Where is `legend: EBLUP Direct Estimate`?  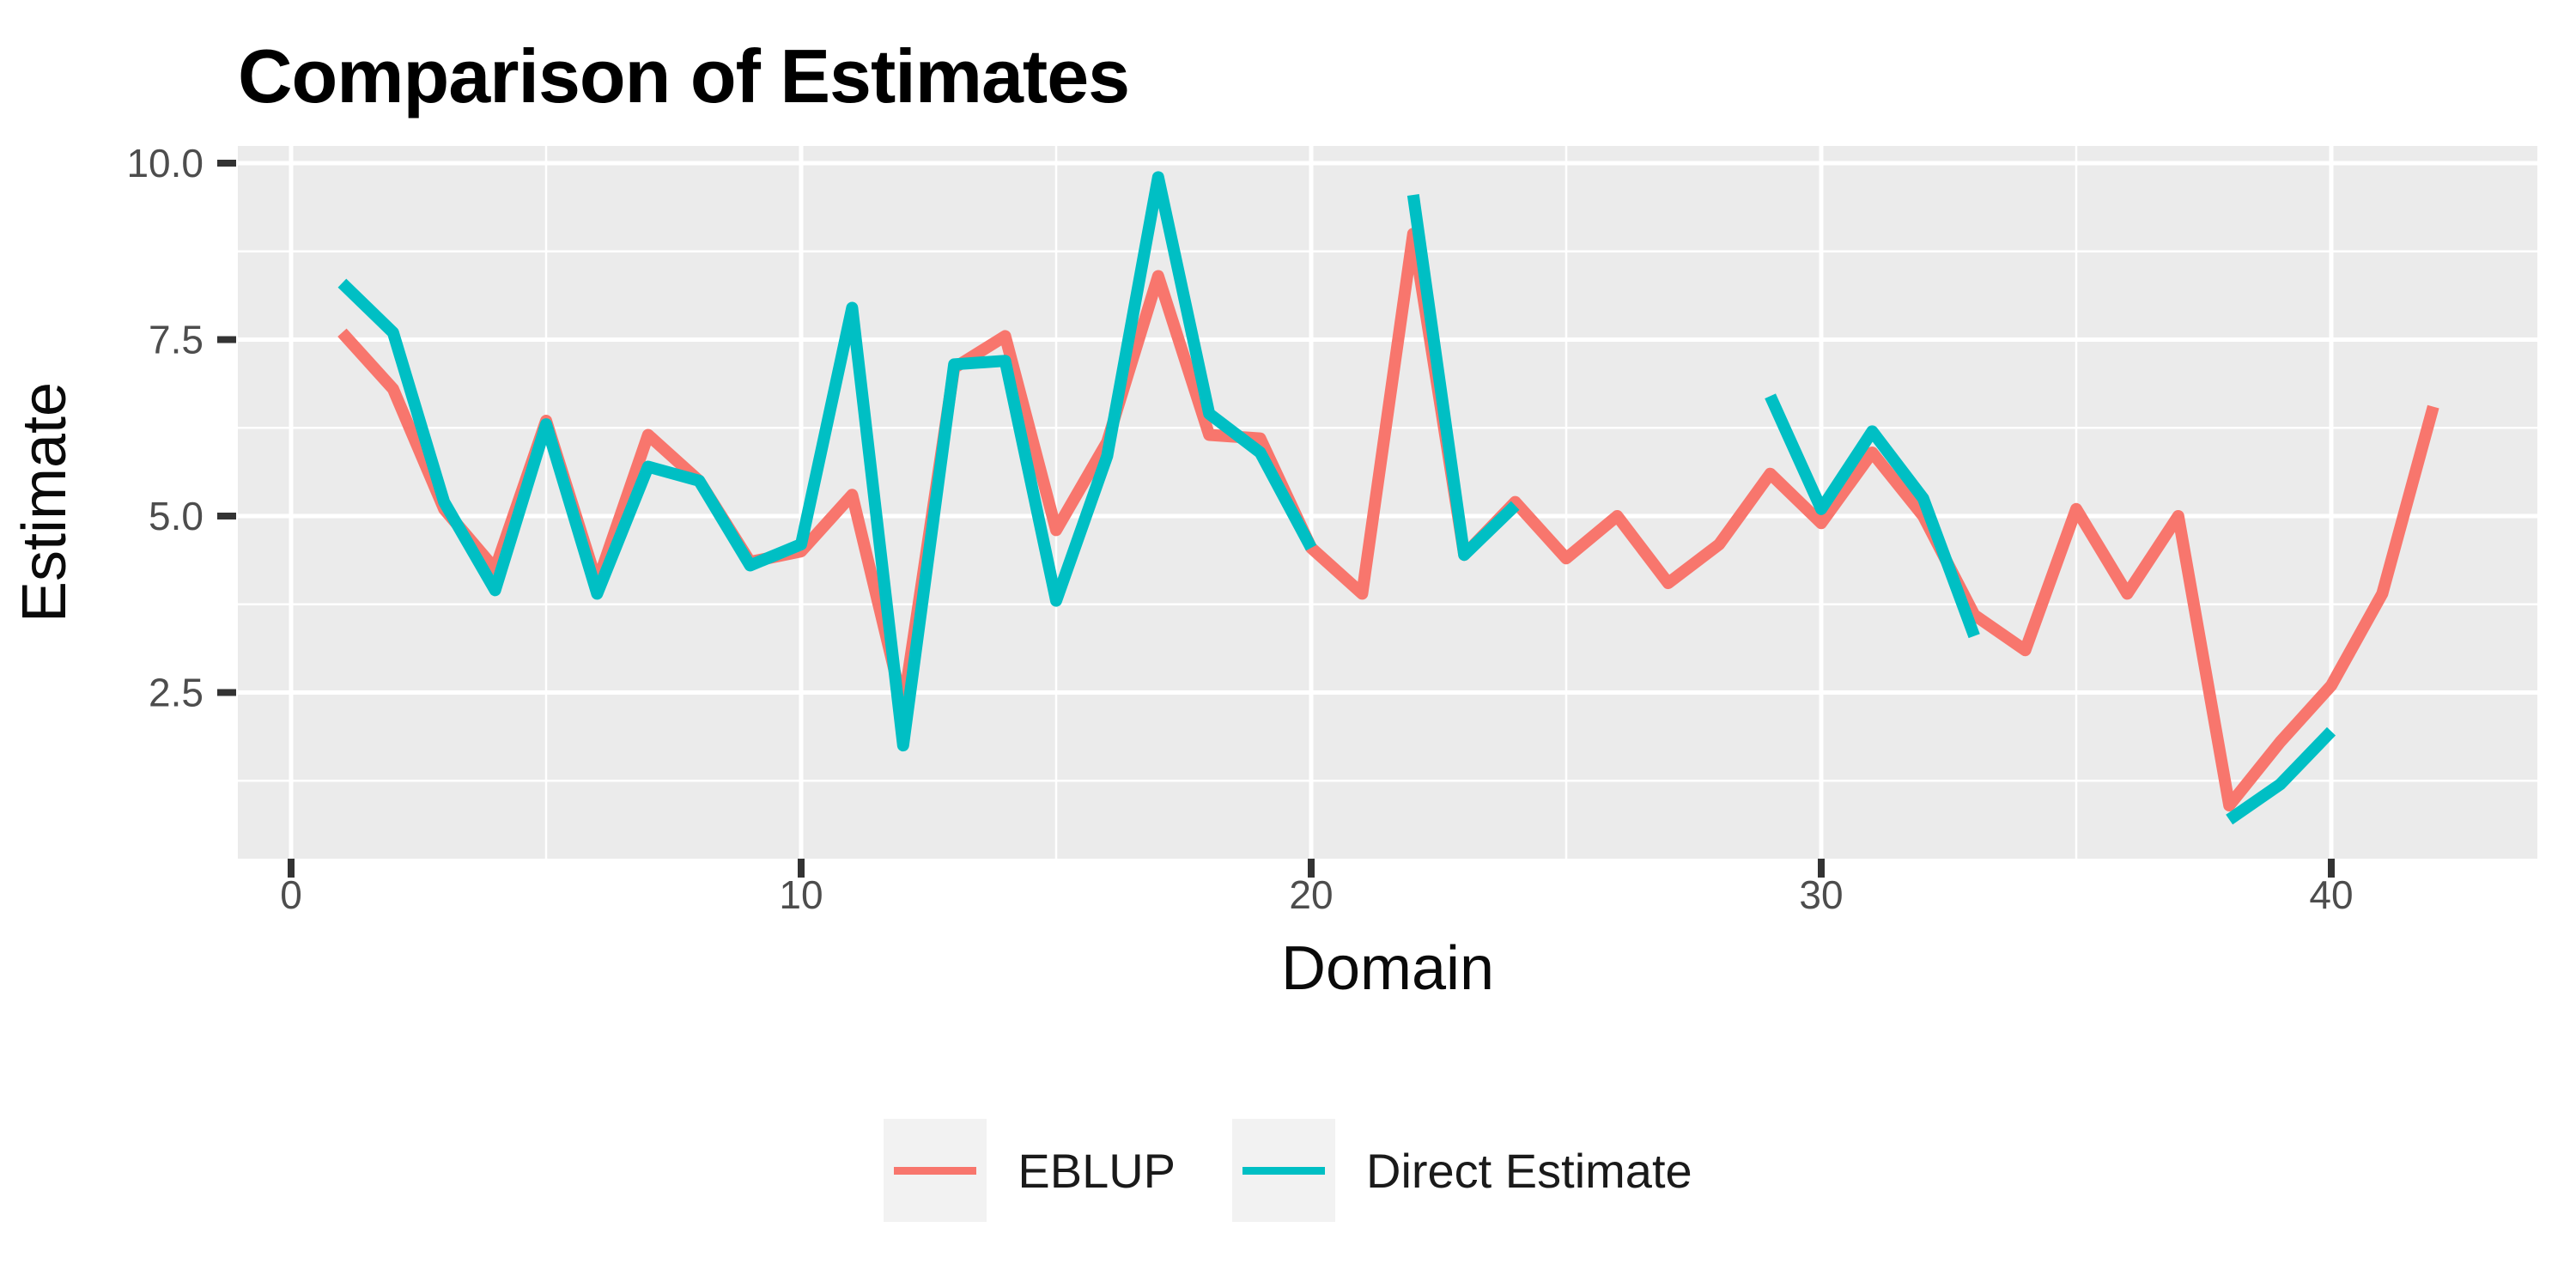
legend: EBLUP Direct Estimate is located at coordinates (1288, 1170).